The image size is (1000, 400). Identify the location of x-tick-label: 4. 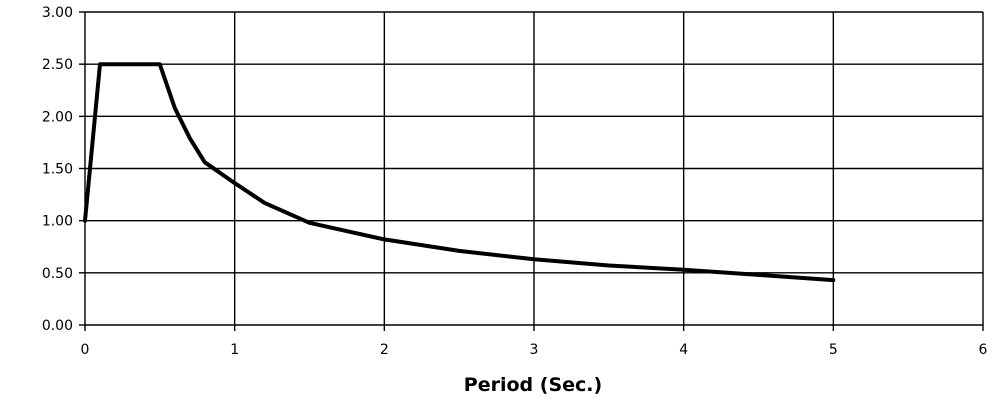
(683, 350).